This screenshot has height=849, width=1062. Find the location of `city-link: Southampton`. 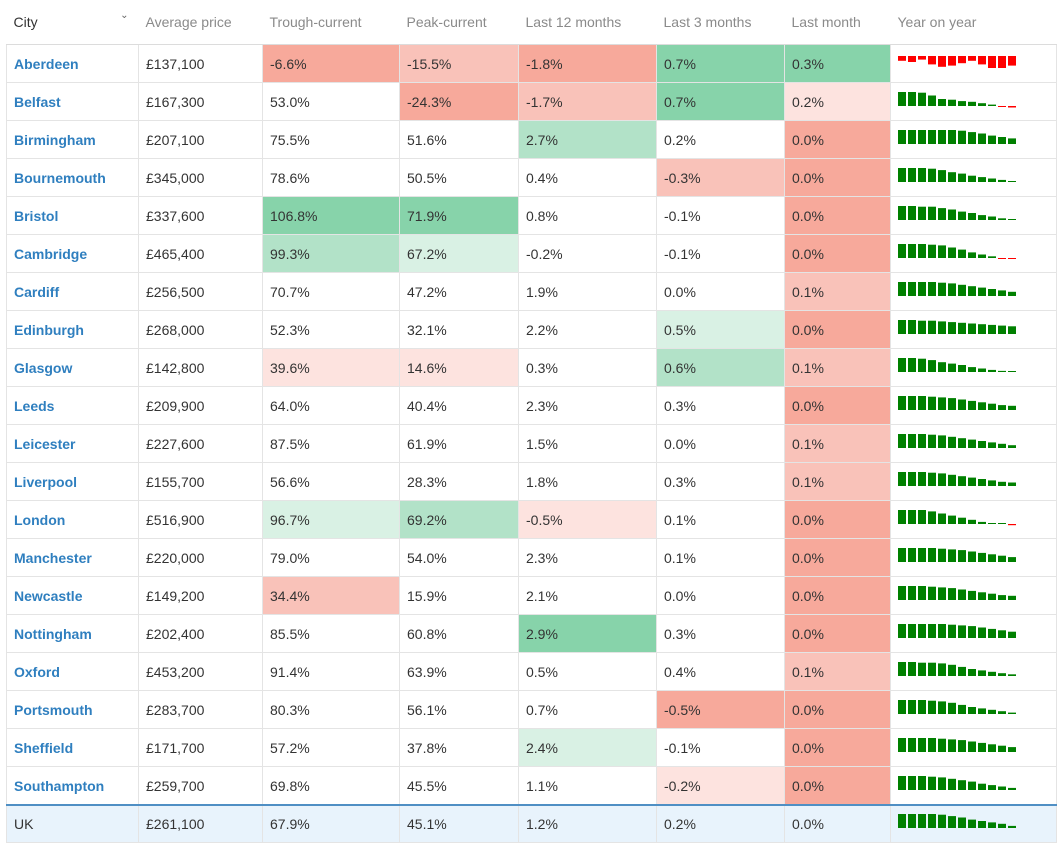

city-link: Southampton is located at coordinates (59, 785).